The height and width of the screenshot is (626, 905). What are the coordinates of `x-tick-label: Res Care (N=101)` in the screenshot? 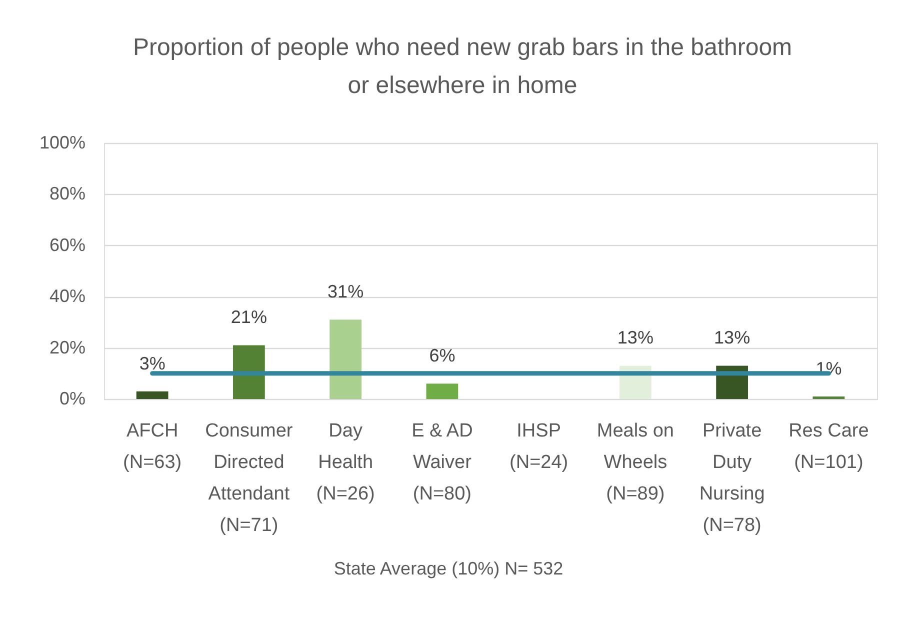 It's located at (828, 446).